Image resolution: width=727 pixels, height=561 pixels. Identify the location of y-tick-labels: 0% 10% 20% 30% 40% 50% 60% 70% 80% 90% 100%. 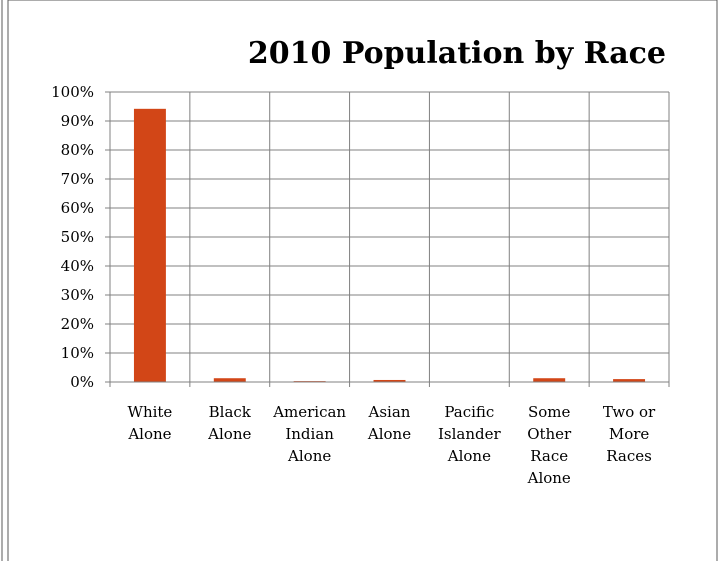
(72, 237).